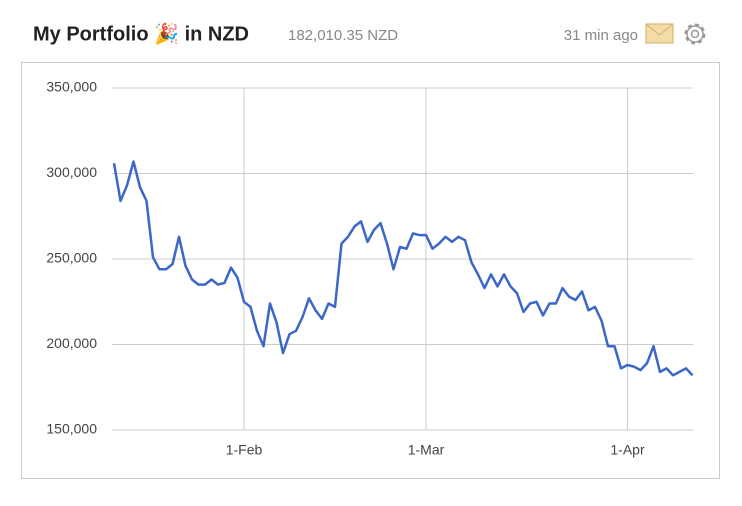  Describe the element at coordinates (343, 35) in the screenshot. I see `portfolio-total: 182,010.35 NZD` at that location.